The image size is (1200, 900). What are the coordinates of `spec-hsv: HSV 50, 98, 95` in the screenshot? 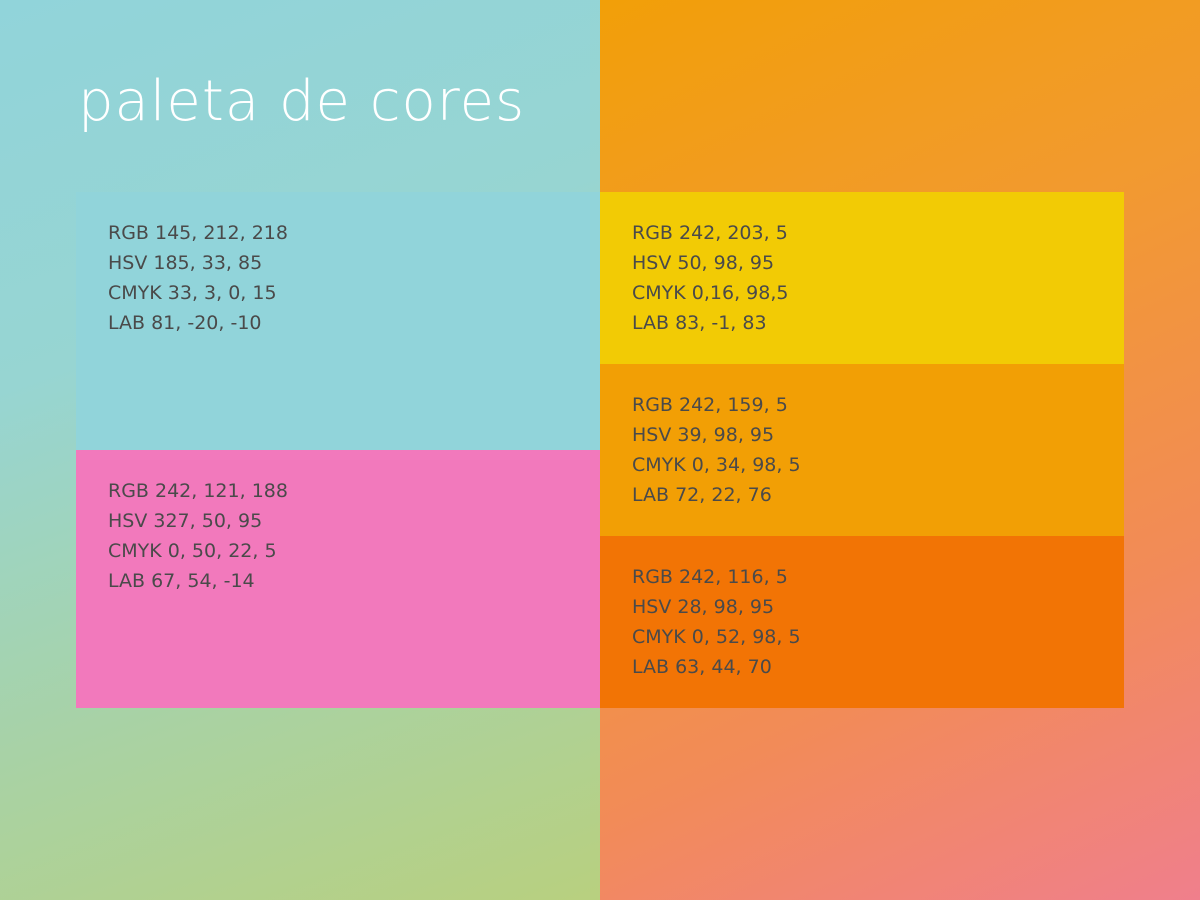 It's located at (703, 263).